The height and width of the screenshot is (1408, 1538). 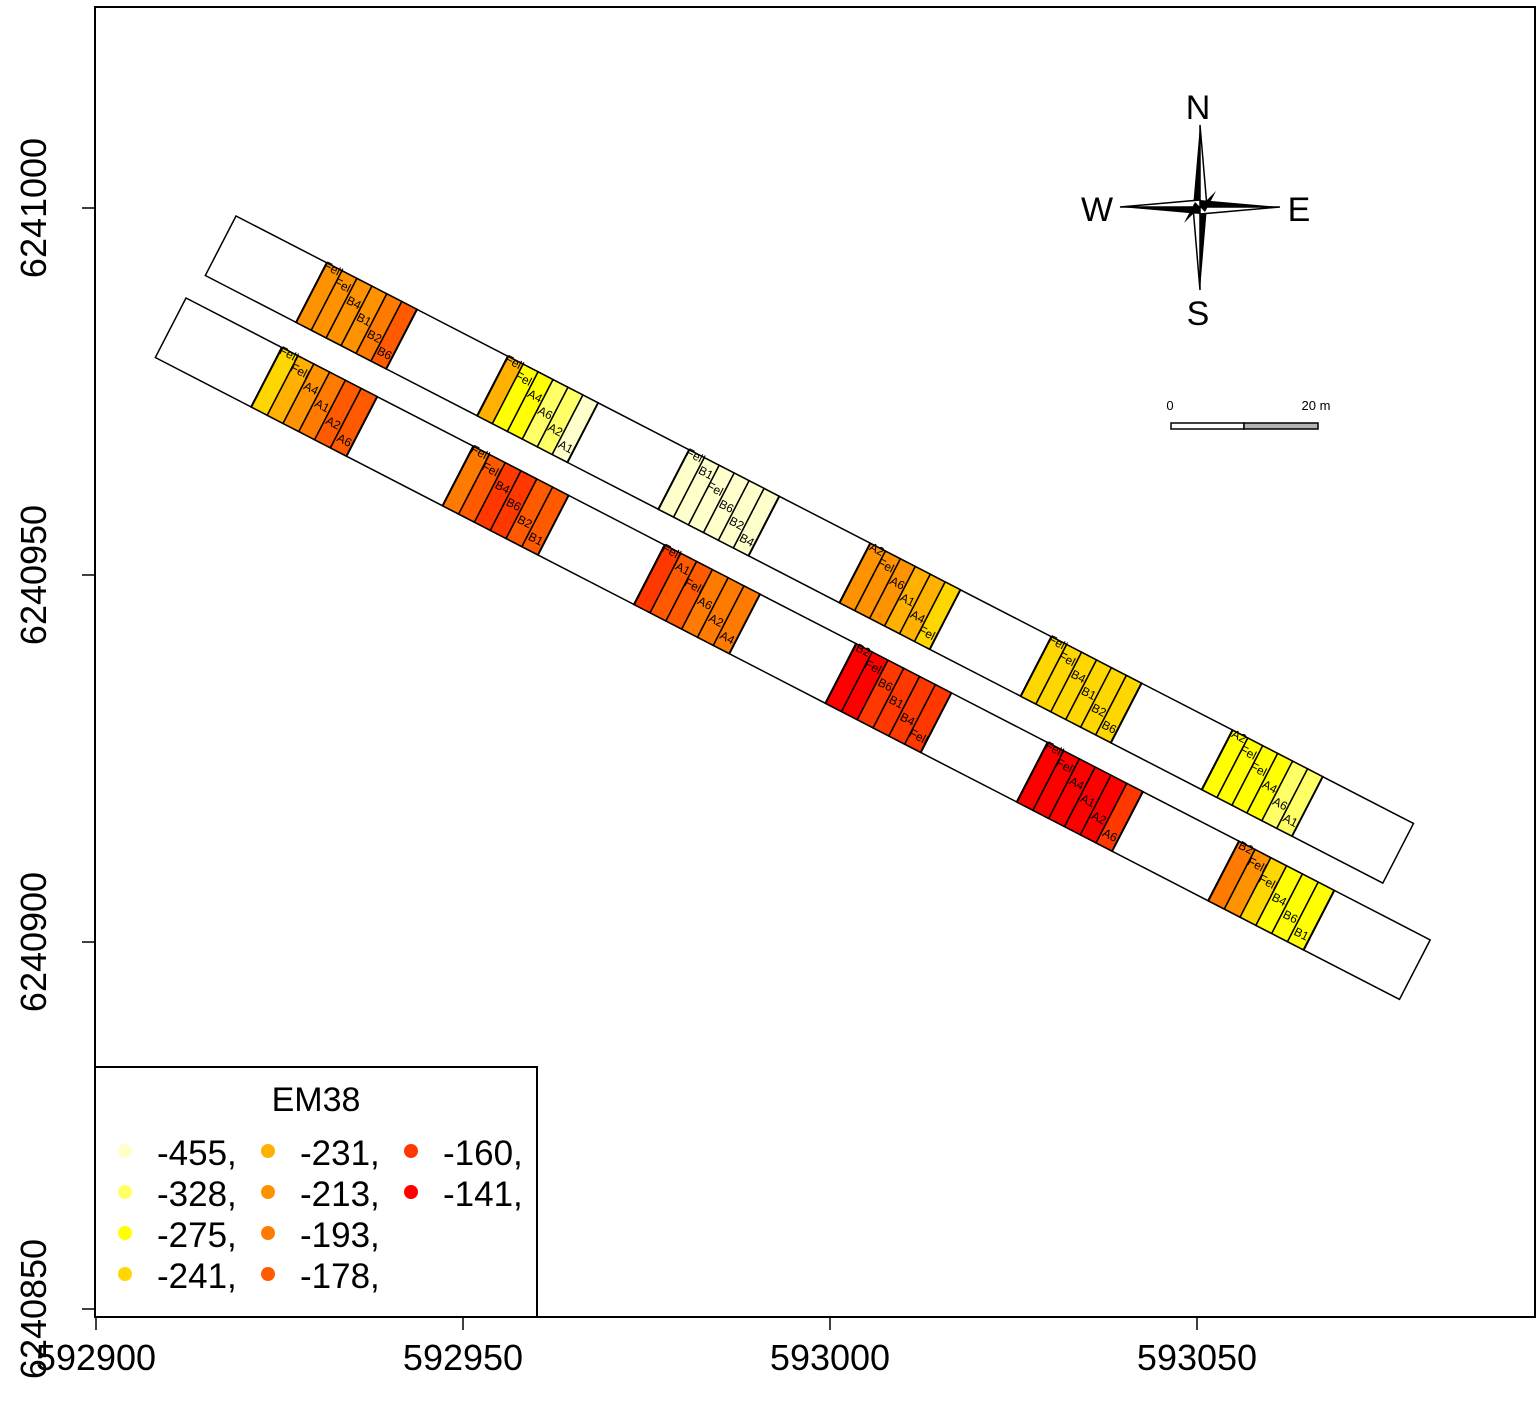 What do you see at coordinates (1316, 405) in the screenshot?
I see `scale-bar-end-label: 20 m` at bounding box center [1316, 405].